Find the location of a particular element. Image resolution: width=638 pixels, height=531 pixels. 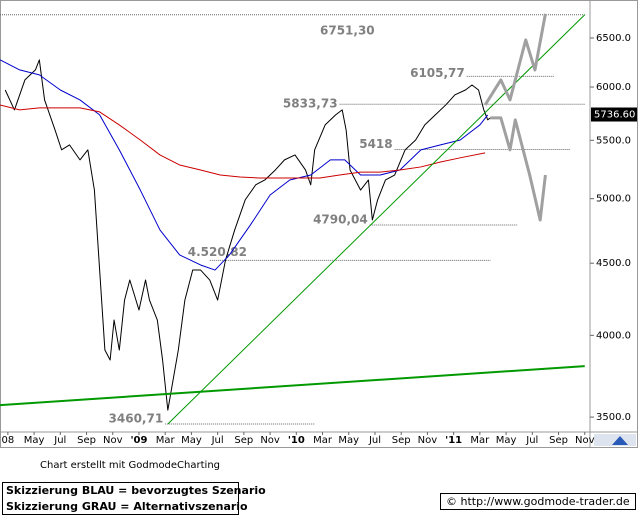

last-price-label: 5736.60 is located at coordinates (614, 115).